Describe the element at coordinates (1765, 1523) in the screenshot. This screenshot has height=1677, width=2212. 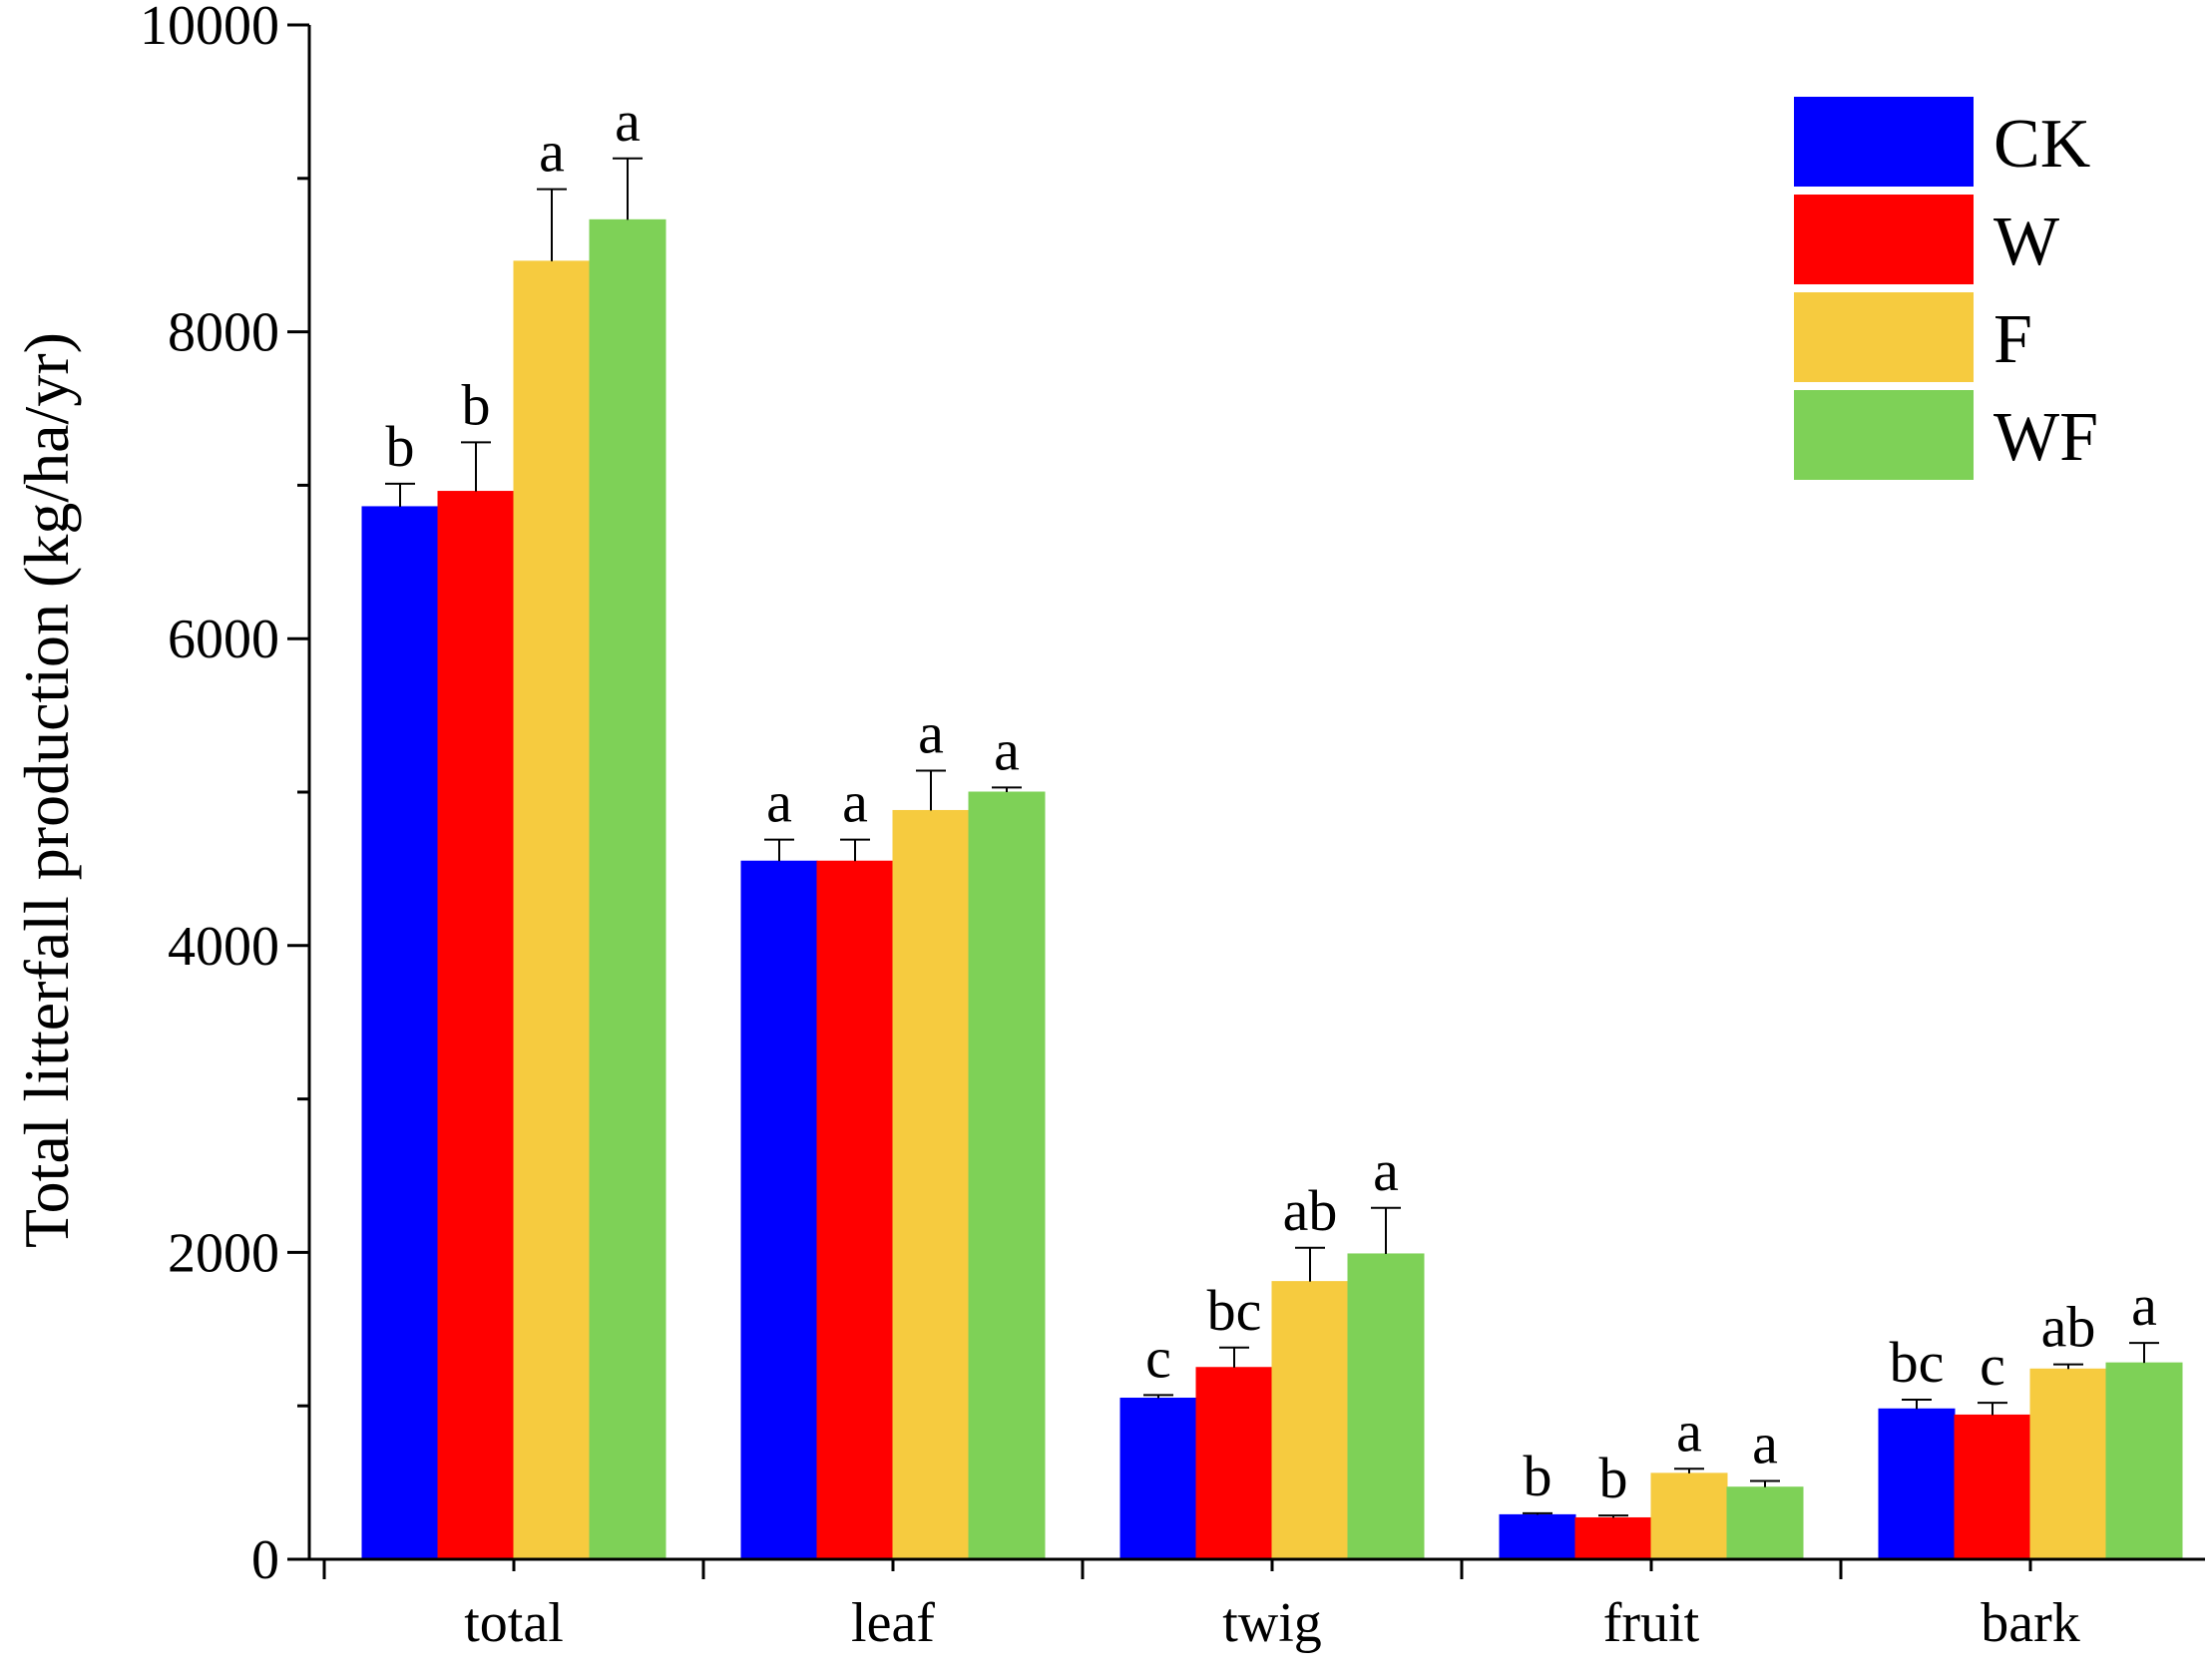
I see `bar-wf-fruit` at that location.